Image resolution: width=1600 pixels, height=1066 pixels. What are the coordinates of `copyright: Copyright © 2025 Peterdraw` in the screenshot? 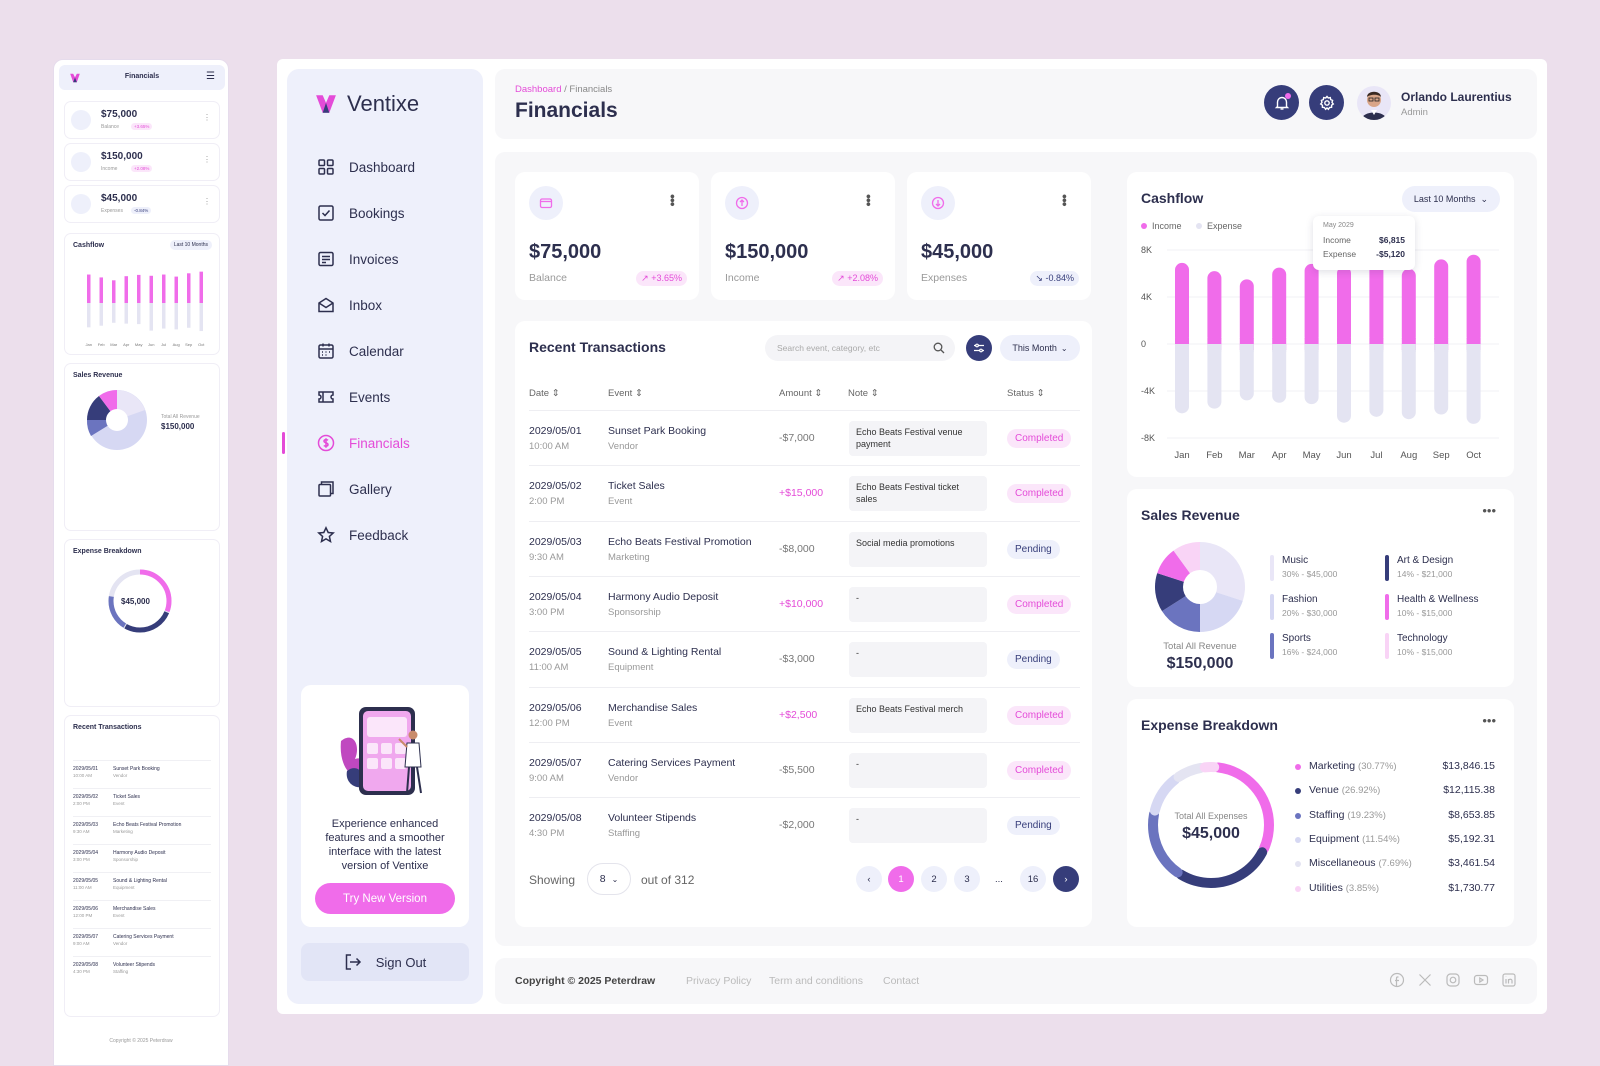 It's located at (585, 981).